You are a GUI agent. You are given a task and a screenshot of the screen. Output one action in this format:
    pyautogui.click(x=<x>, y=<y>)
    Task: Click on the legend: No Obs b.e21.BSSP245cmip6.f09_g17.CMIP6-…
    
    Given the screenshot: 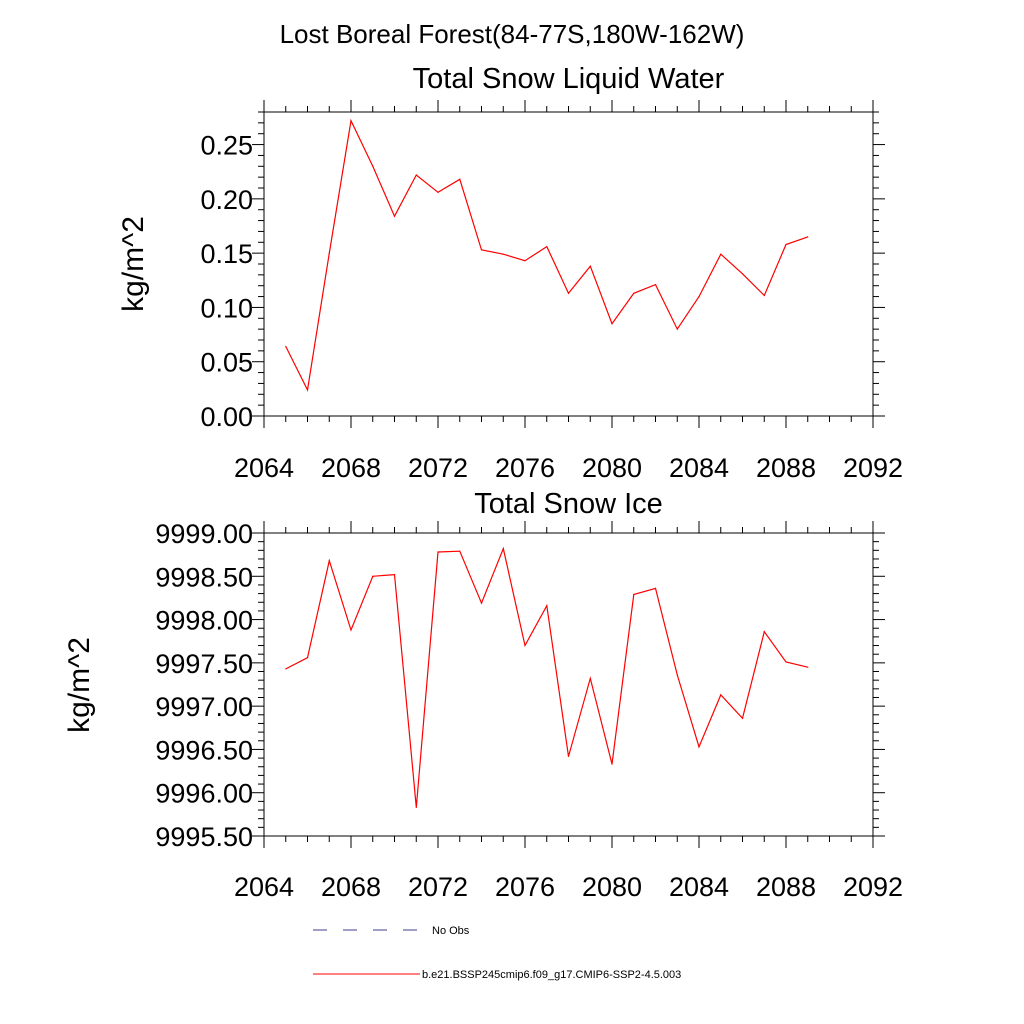 What is the action you would take?
    pyautogui.click(x=497, y=953)
    